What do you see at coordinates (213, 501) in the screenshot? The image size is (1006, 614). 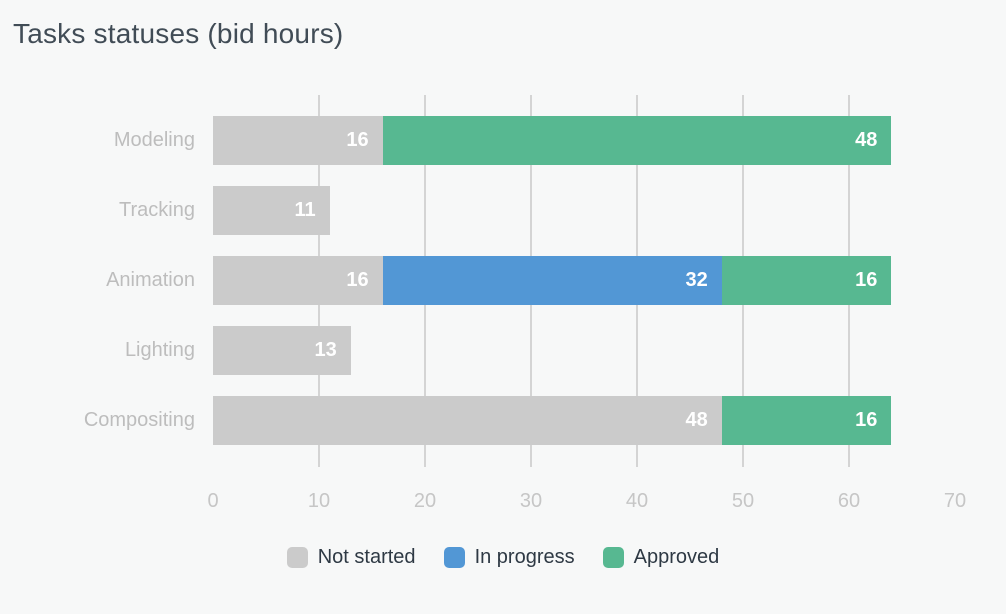 I see `x-tick-label-0: 0` at bounding box center [213, 501].